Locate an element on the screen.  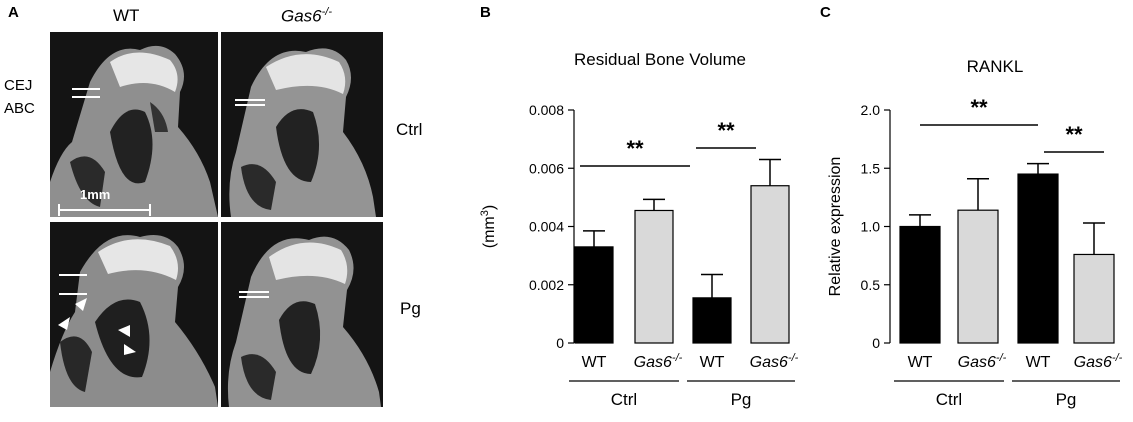
tooth-image-wt-pg is located at coordinates (134, 320).